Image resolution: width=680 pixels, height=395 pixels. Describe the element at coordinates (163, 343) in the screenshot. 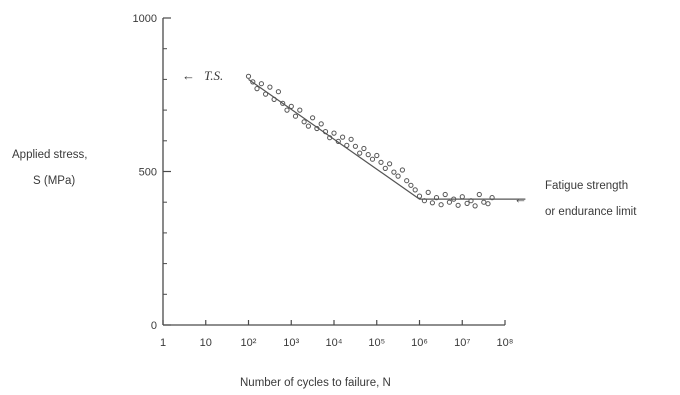

I see `x-tick-label: 1` at that location.